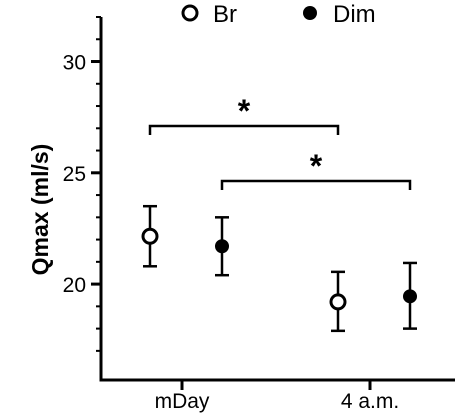 The width and height of the screenshot is (474, 415). What do you see at coordinates (182, 401) in the screenshot?
I see `x-tick-label: mDay` at bounding box center [182, 401].